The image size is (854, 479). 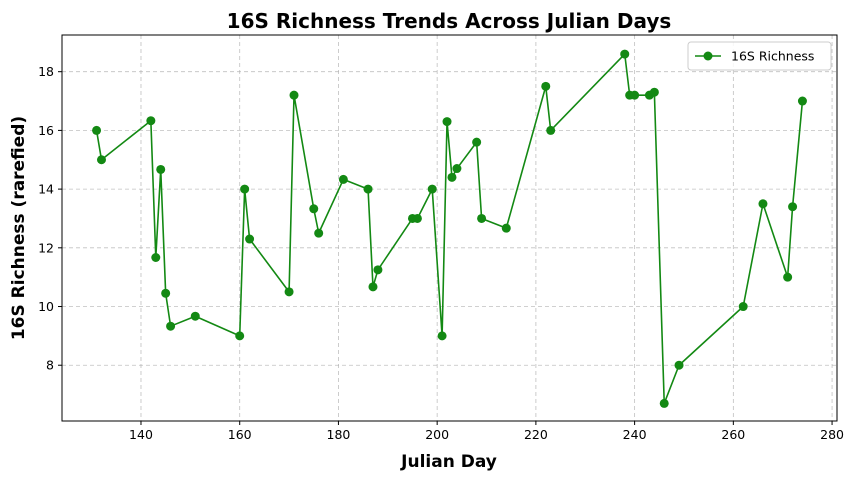 I want to click on y-tick-label: 8, so click(x=50, y=365).